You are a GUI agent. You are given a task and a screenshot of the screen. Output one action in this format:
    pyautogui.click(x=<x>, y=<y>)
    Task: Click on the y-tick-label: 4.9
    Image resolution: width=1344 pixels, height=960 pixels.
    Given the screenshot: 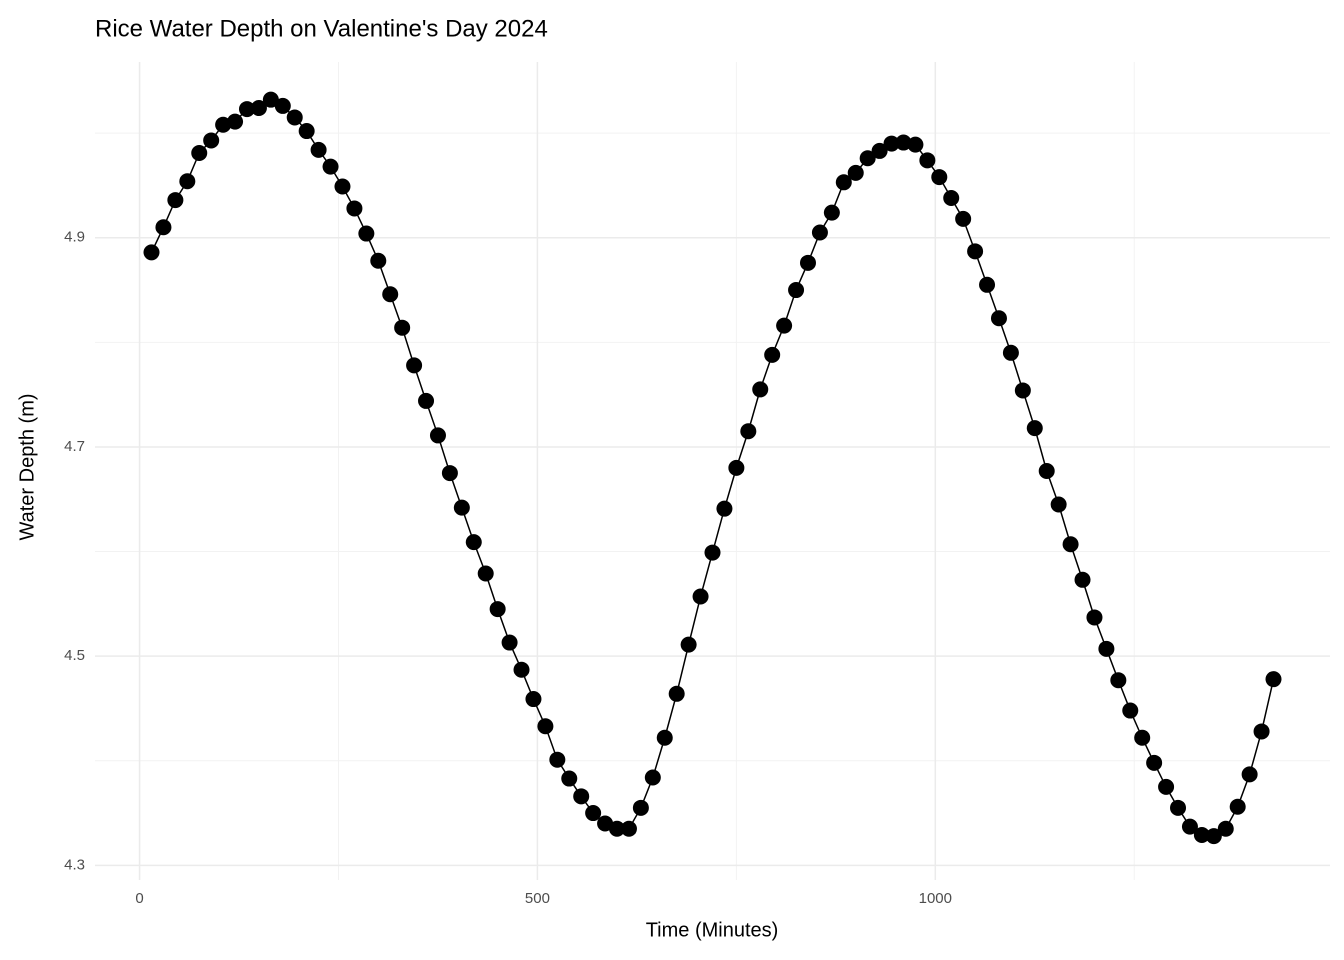 What is the action you would take?
    pyautogui.click(x=74, y=237)
    